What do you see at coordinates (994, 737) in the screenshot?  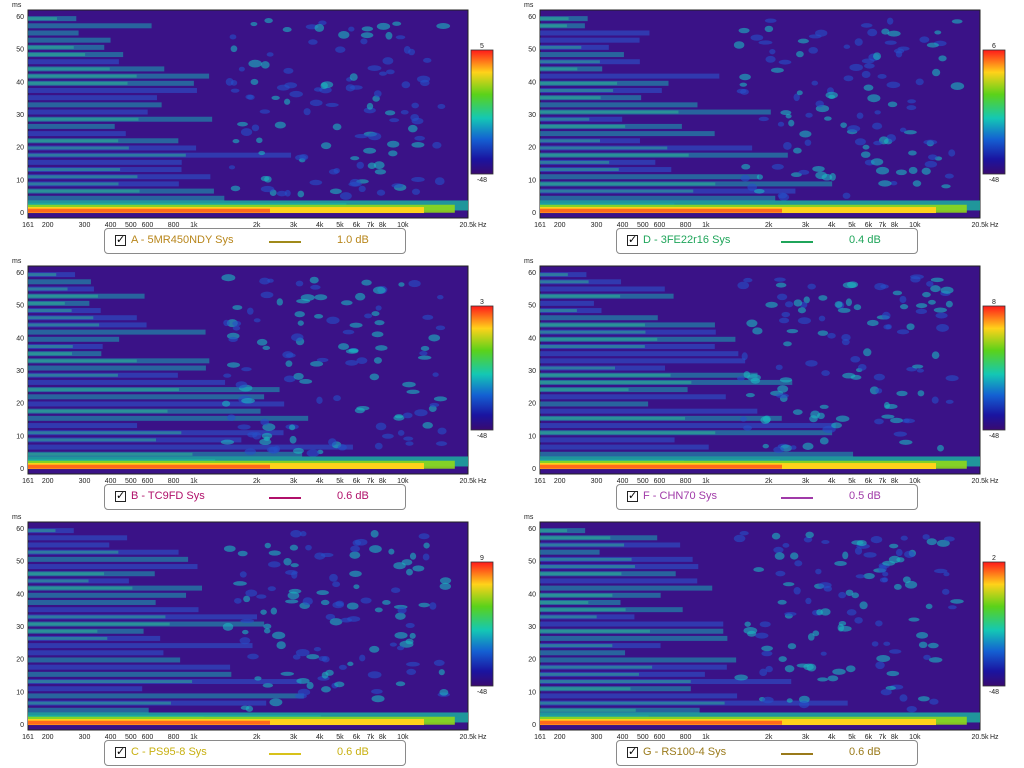 I see `x-axis-label: Hz` at bounding box center [994, 737].